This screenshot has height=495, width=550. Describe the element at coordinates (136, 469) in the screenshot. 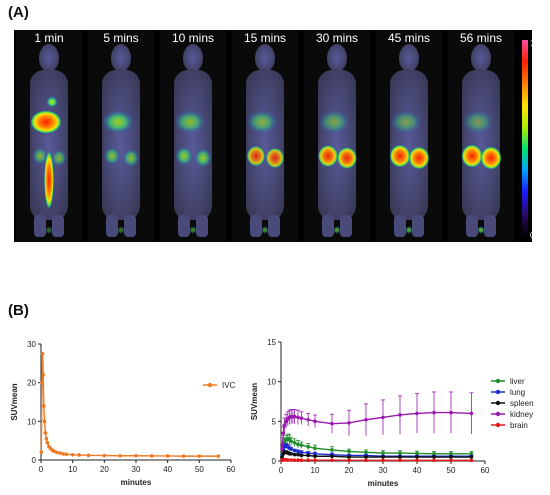

I see `x-tick-label: 30` at that location.